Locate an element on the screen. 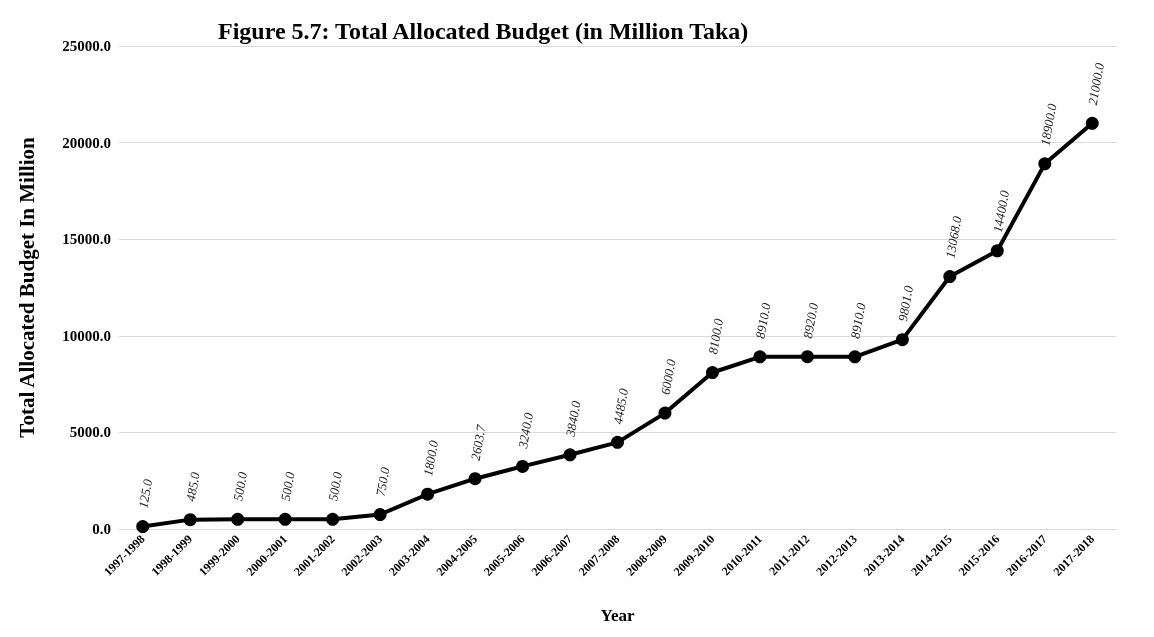  data-label: 125.0 is located at coordinates (145, 493).